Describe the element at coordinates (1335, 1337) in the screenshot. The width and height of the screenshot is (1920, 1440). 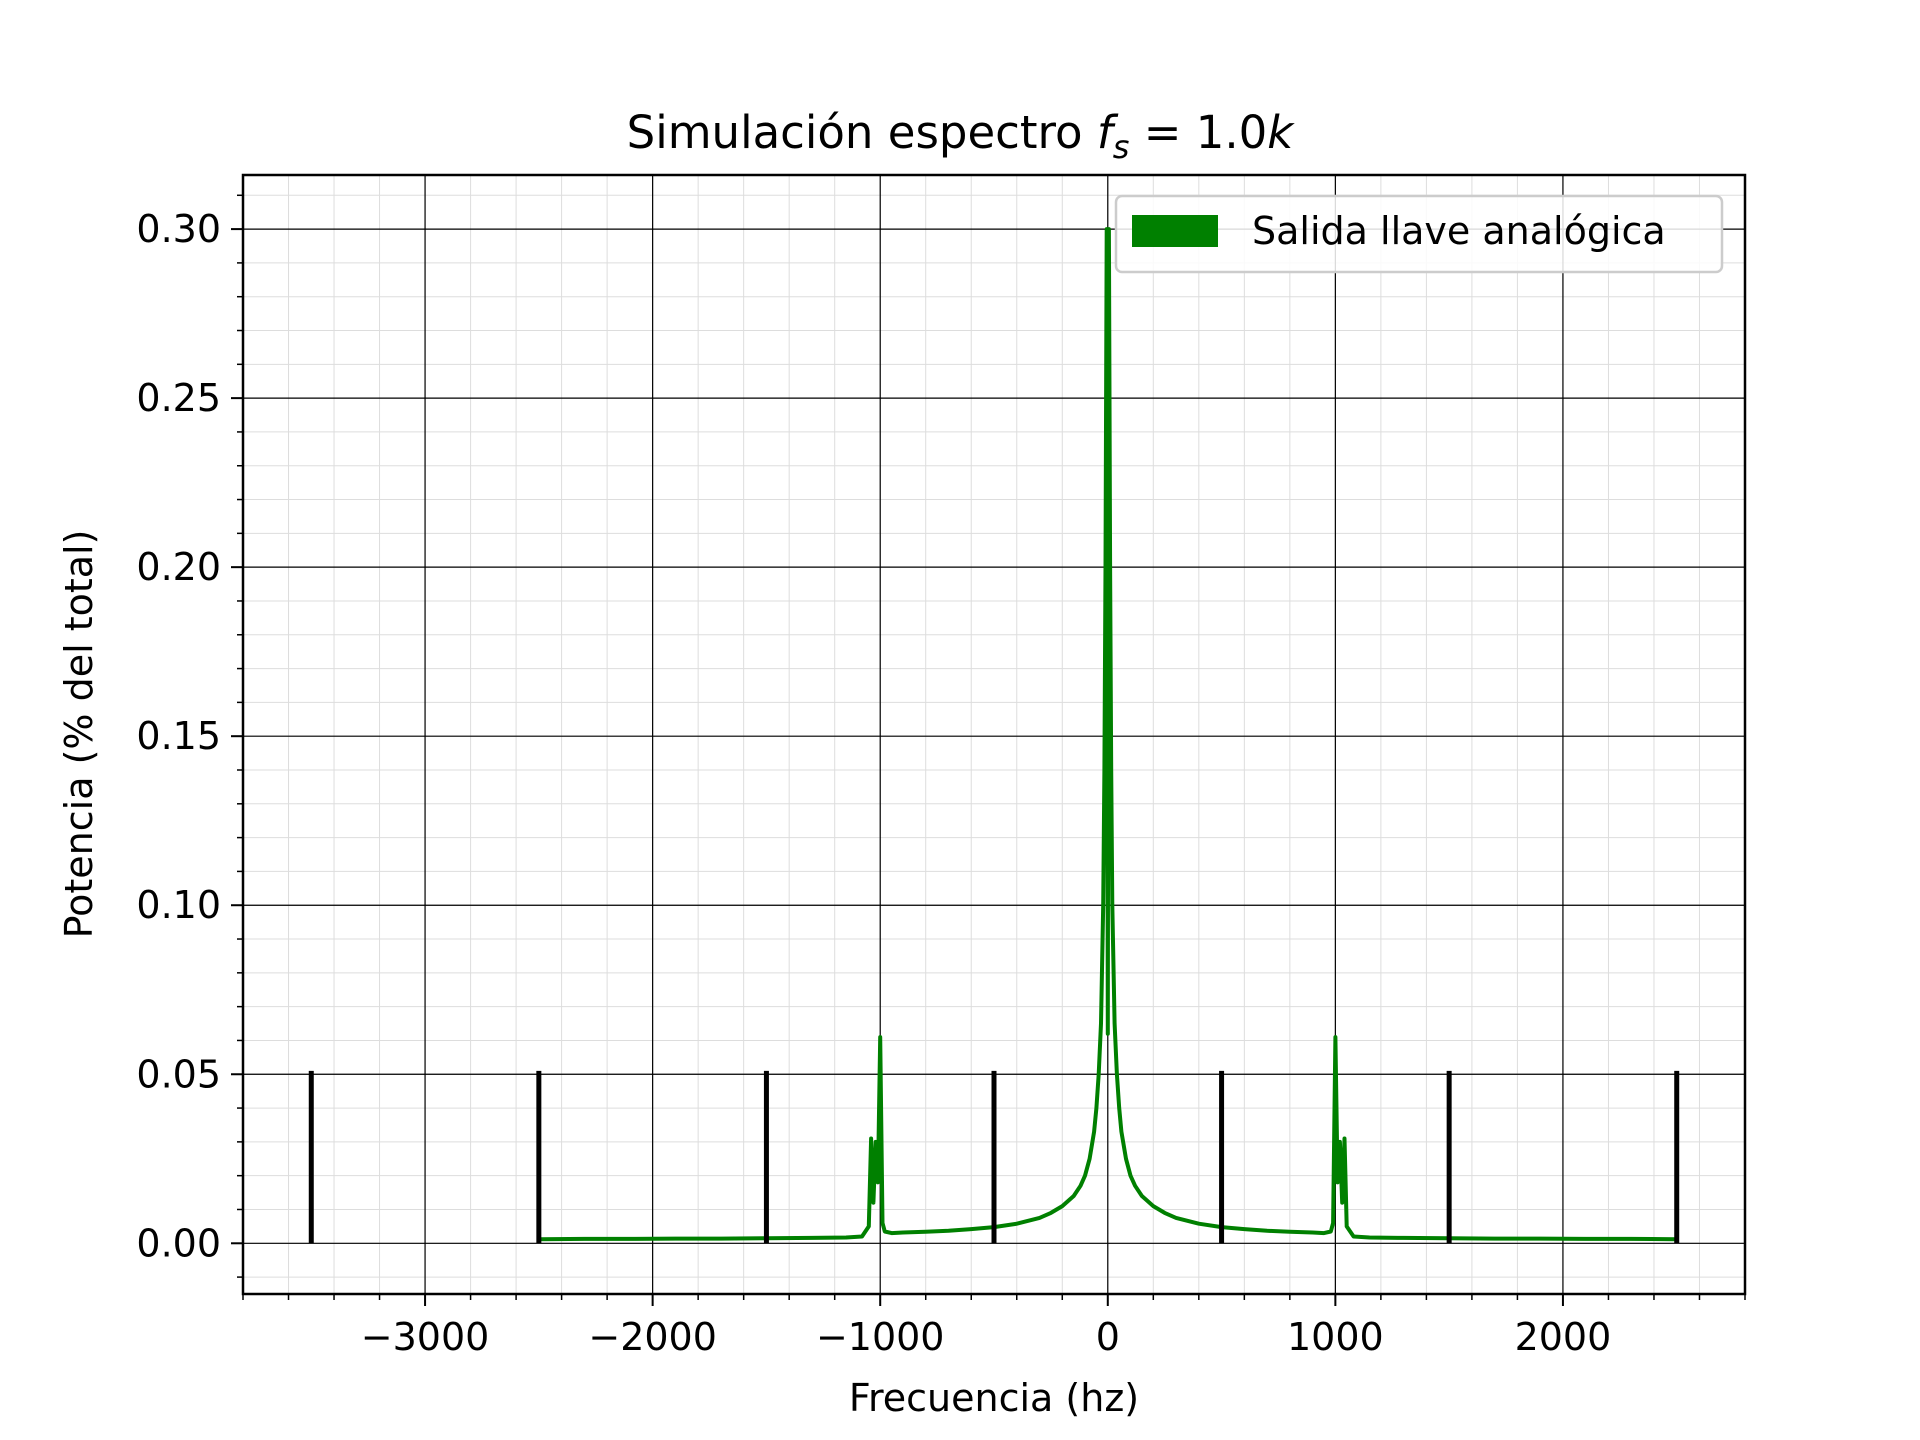
I see `x-tick-label: 1000` at that location.